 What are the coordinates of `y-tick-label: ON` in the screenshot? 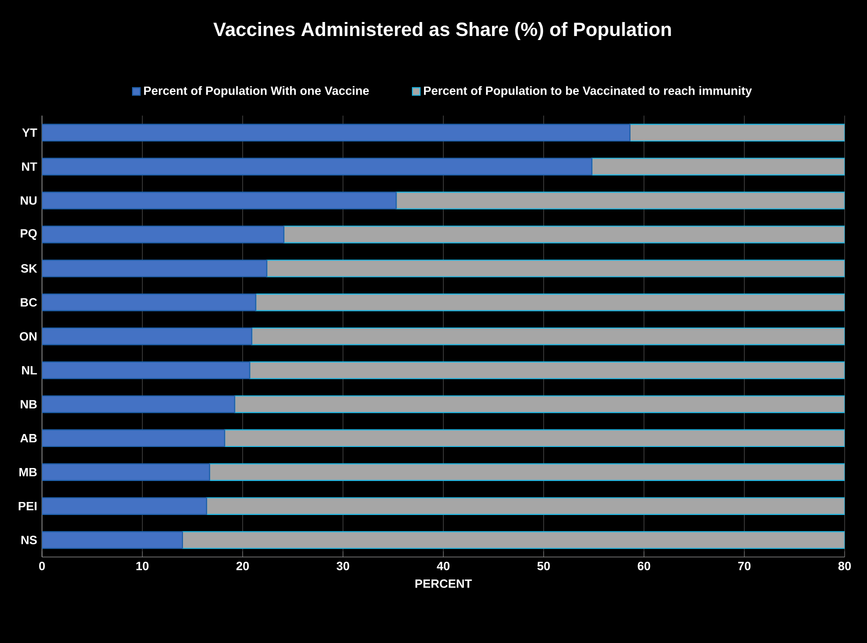 It's located at (28, 336).